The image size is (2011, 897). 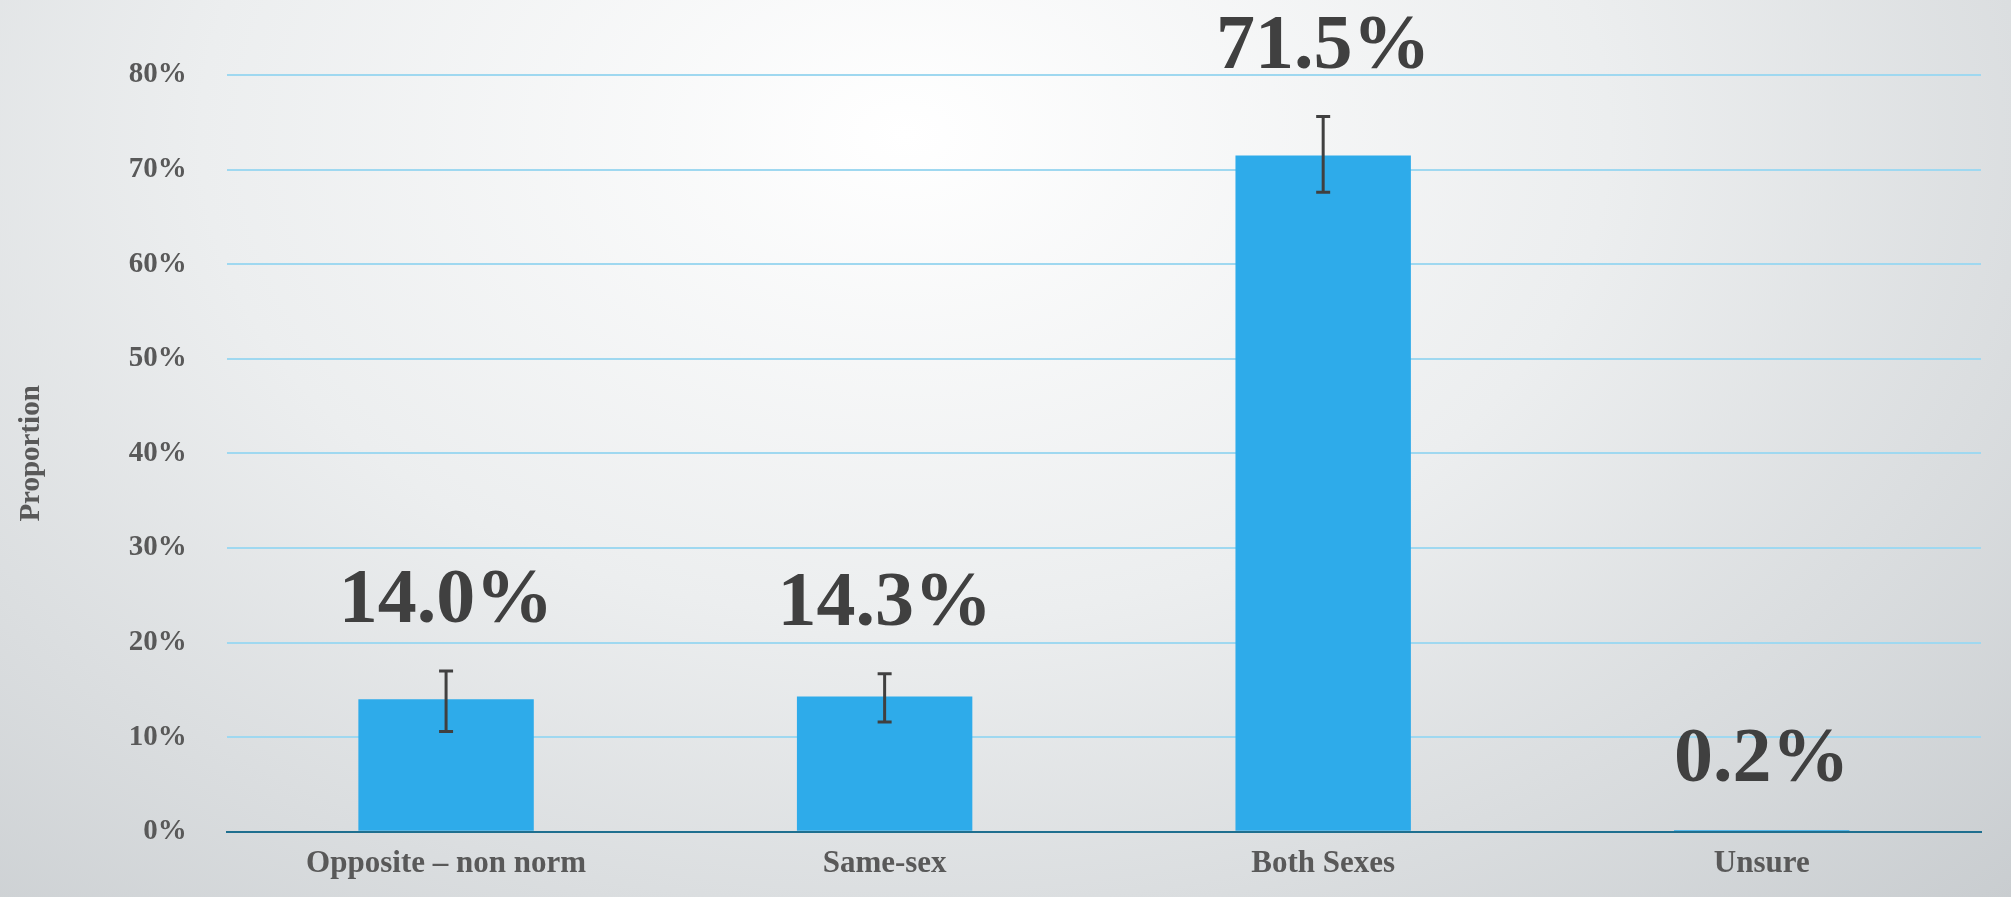 I want to click on y-tick-label: 10%, so click(x=157, y=734).